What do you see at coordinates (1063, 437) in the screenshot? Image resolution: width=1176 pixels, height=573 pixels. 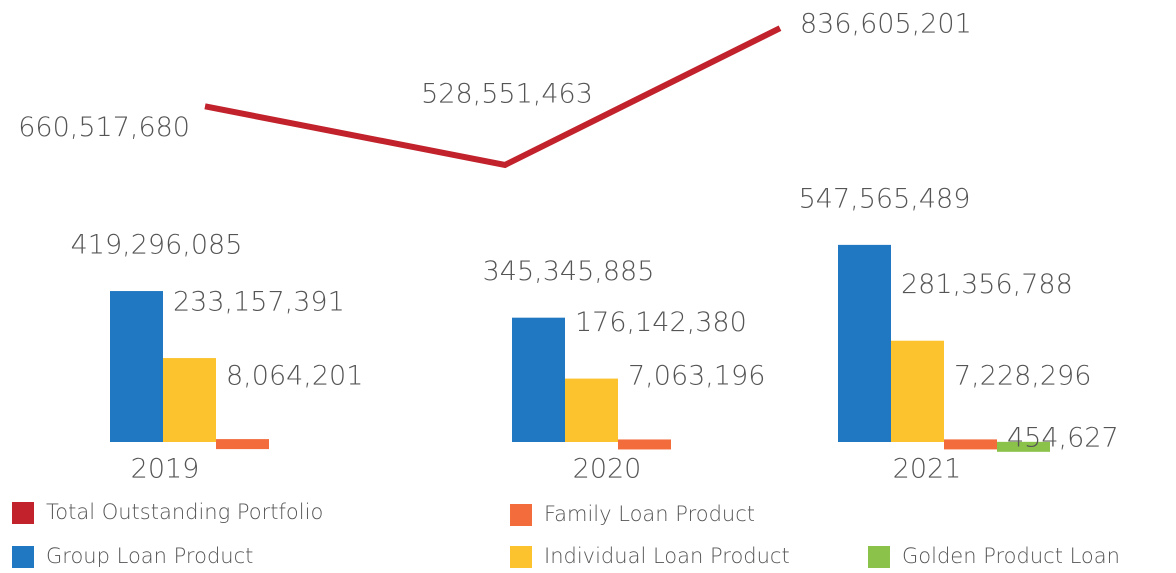 I see `data-label: 454,627` at bounding box center [1063, 437].